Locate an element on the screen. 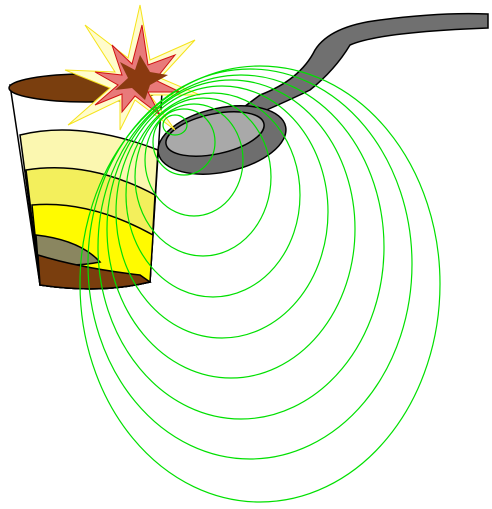  cup-layer-bottom is located at coordinates (94, 271).